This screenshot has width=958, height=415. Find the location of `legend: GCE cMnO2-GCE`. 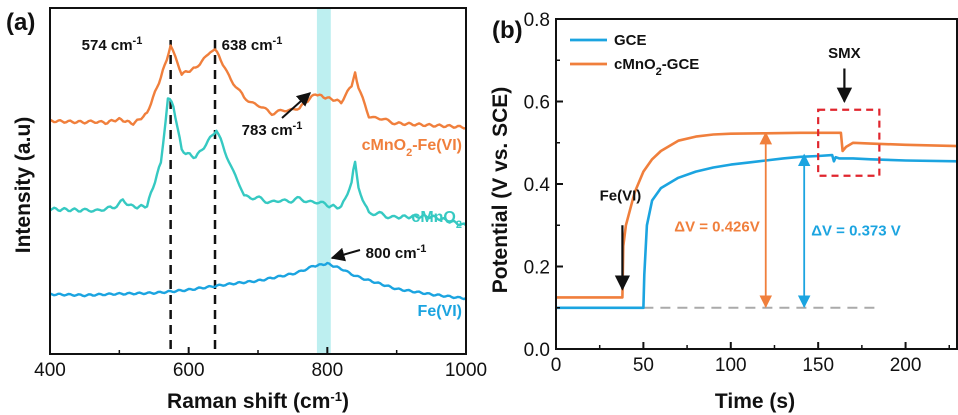

legend: GCE cMnO2-GCE is located at coordinates (634, 55).